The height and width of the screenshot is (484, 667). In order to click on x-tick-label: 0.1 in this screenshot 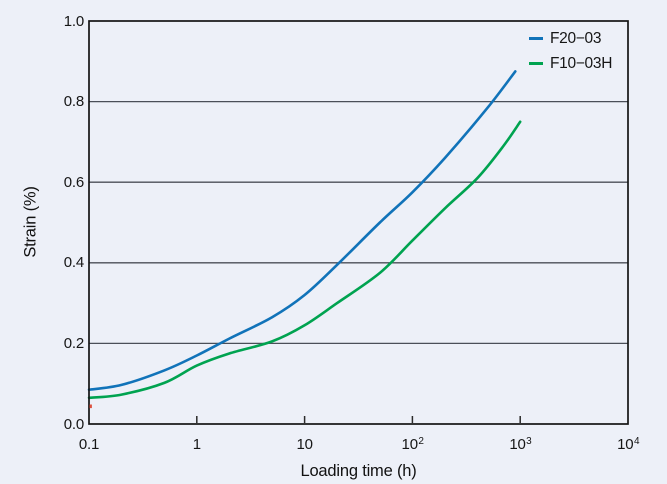, I will do `click(89, 444)`.